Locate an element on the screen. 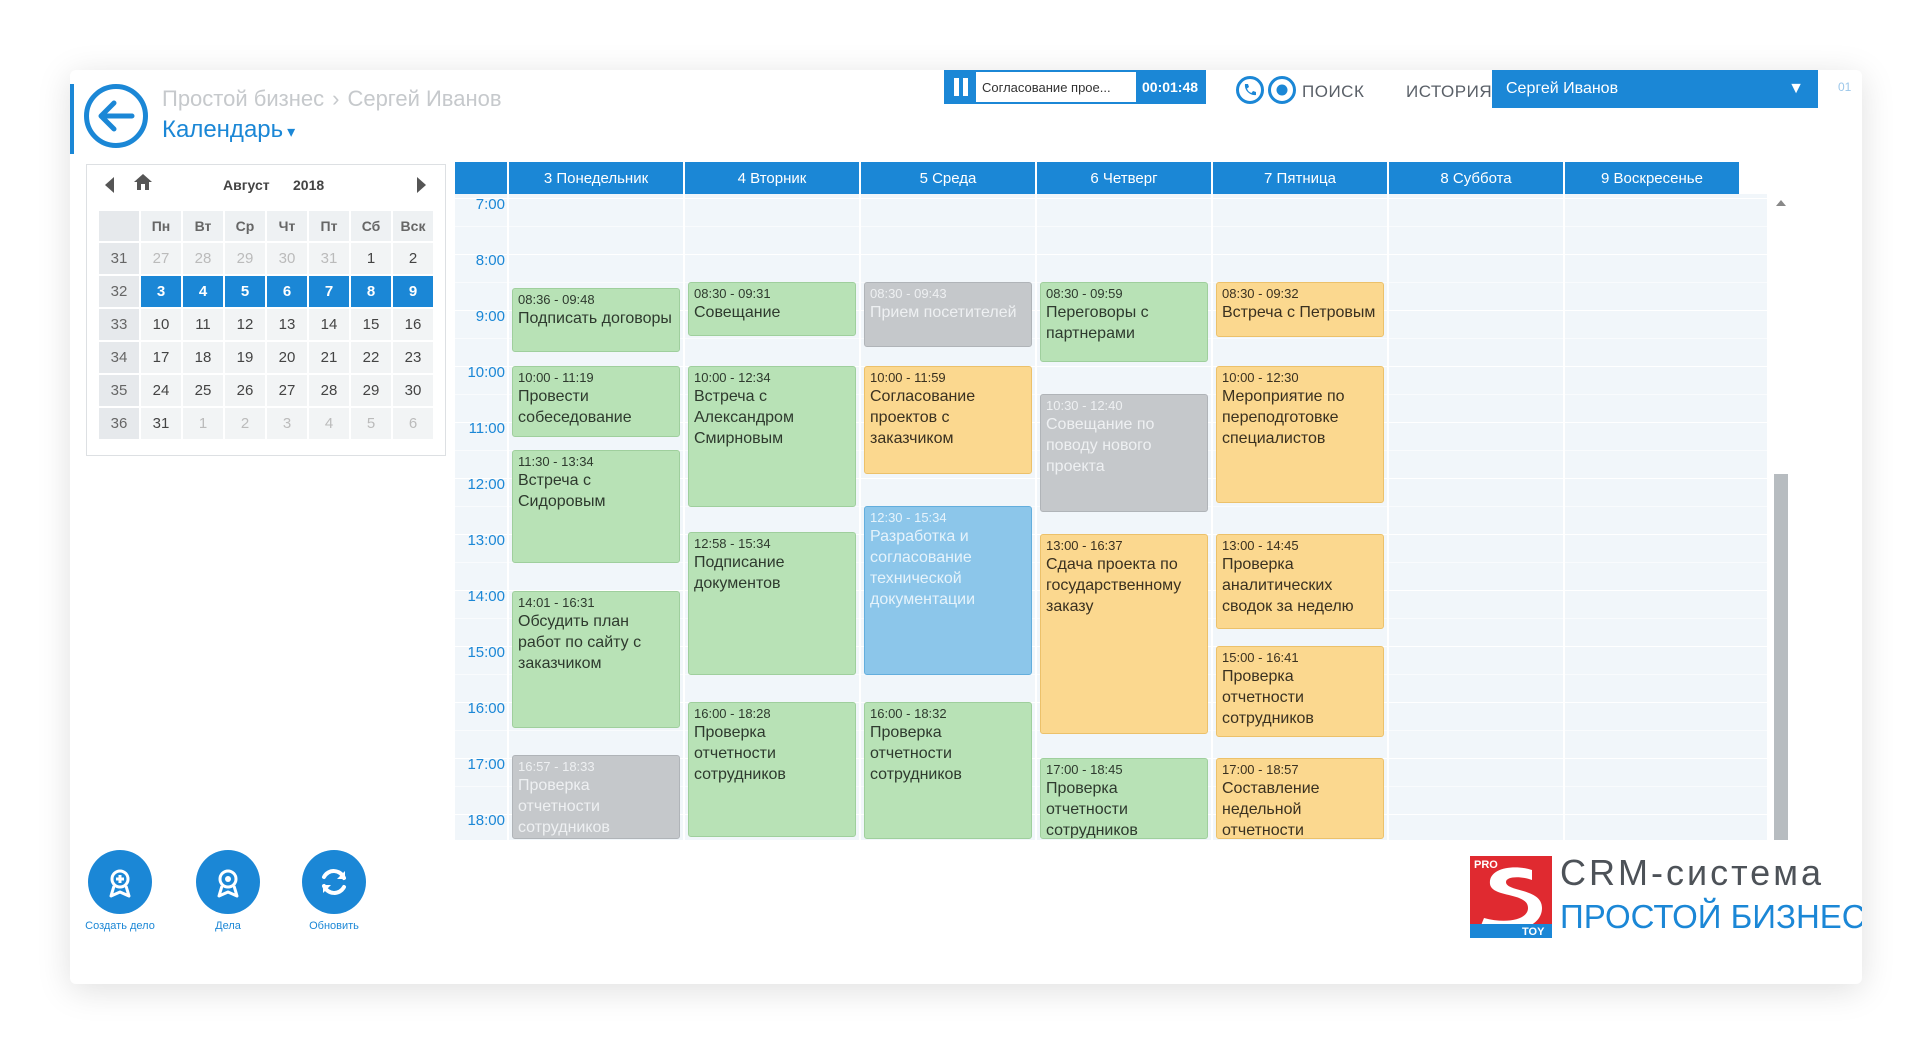 The height and width of the screenshot is (1048, 1920). calendar-day: 20 is located at coordinates (287, 357).